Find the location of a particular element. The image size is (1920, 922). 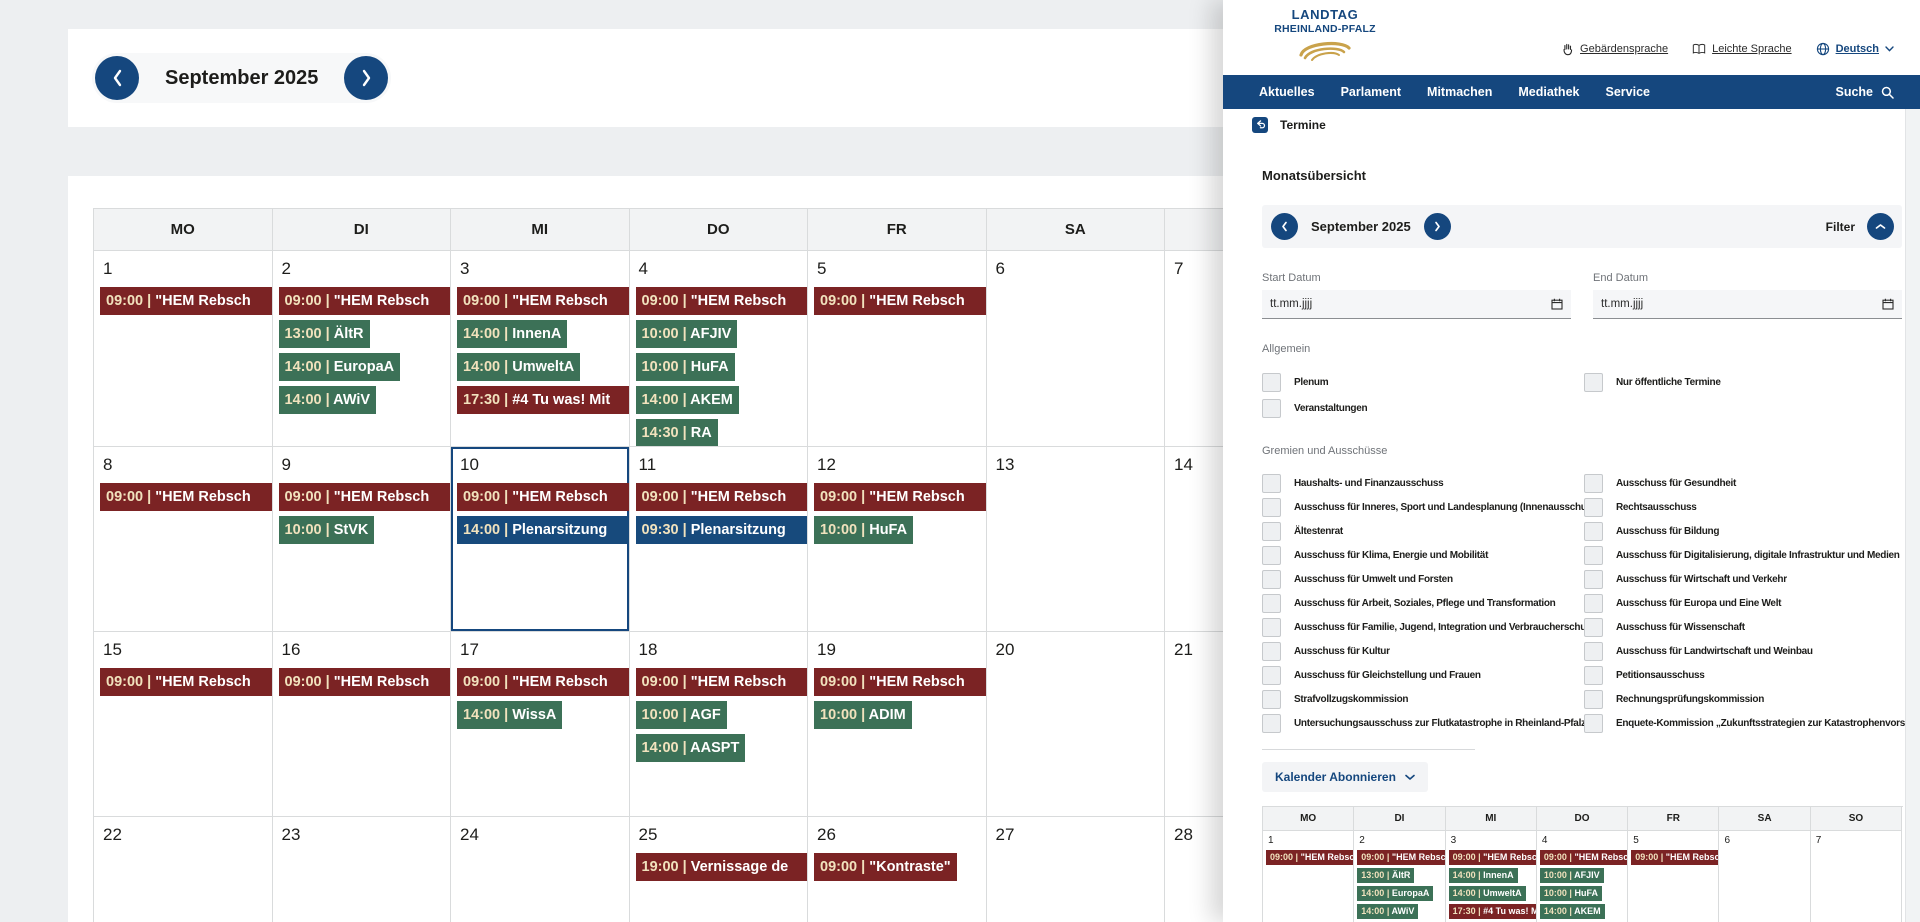

day-cell-22: 22 is located at coordinates (183, 869).